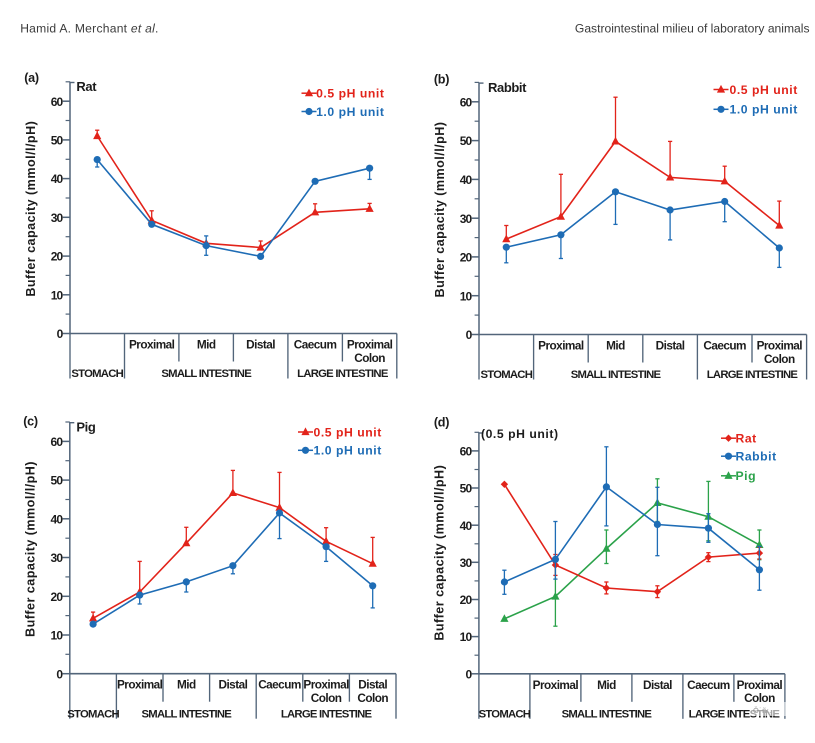 Image resolution: width=815 pixels, height=743 pixels. I want to click on svg-text: (d), so click(441, 423).